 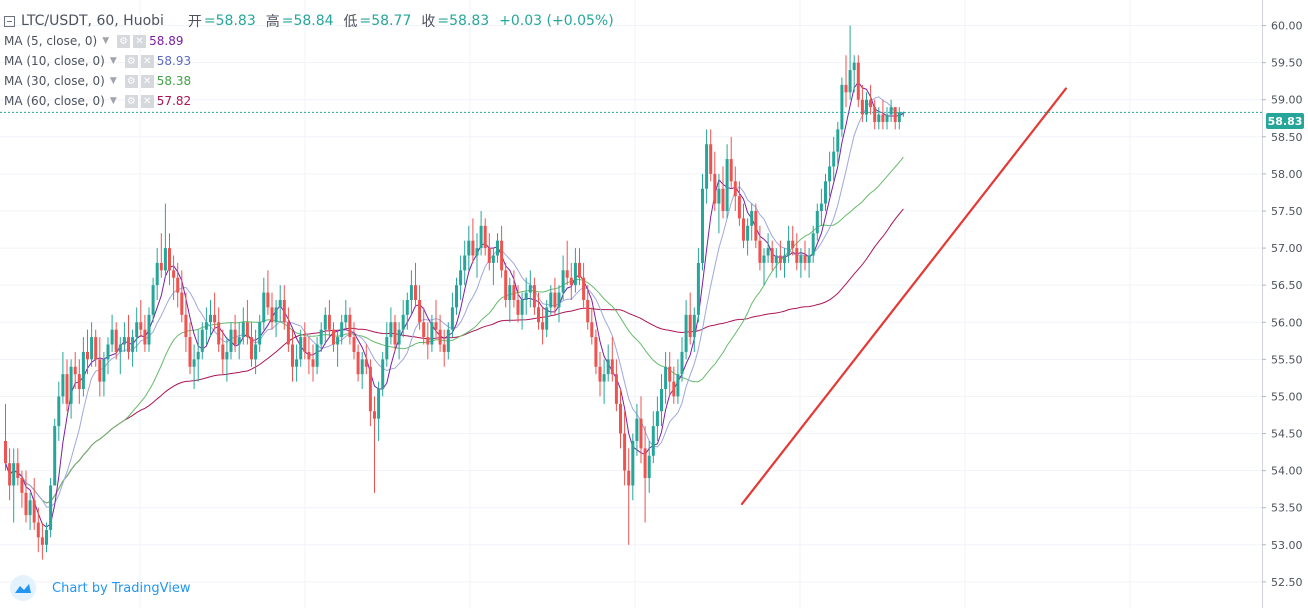 What do you see at coordinates (97, 101) in the screenshot?
I see `indicator-ma60: MA (60, close, 0) ▼ ⚙ ✕ 57.82` at bounding box center [97, 101].